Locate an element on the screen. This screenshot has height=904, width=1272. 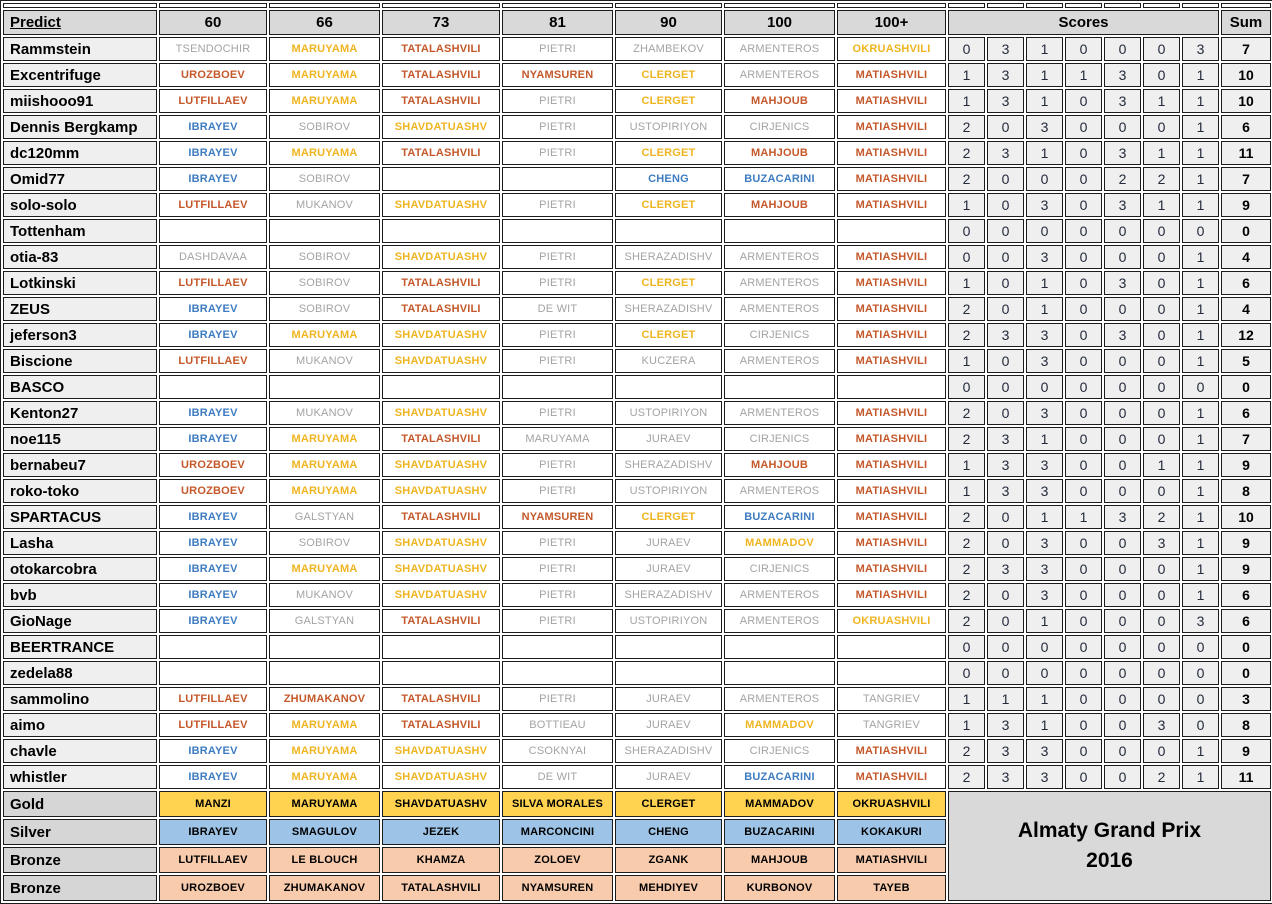
player-name-cell: Excentrifuge is located at coordinates (80, 75).